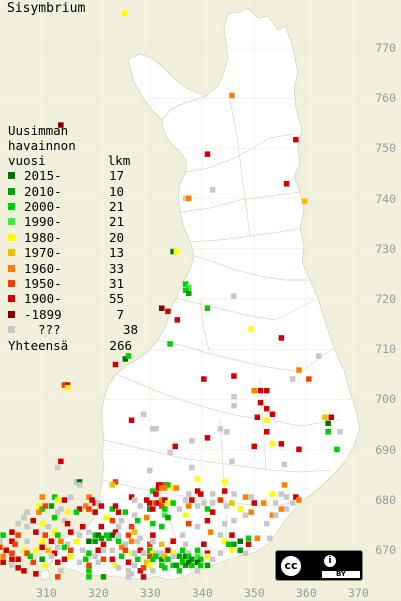  I want to click on y-tick-label: 680, so click(385, 499).